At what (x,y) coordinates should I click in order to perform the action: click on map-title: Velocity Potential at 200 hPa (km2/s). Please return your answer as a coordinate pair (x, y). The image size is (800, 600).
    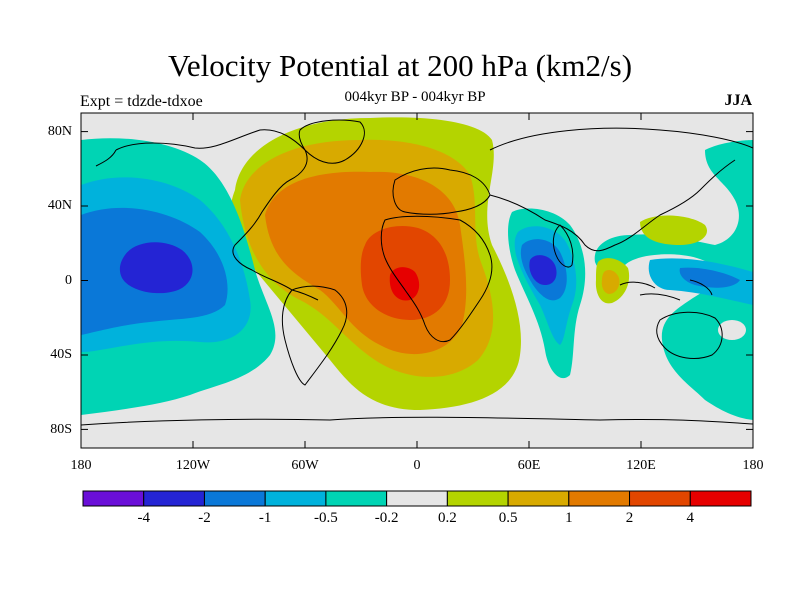
    Looking at the image, I should click on (400, 65).